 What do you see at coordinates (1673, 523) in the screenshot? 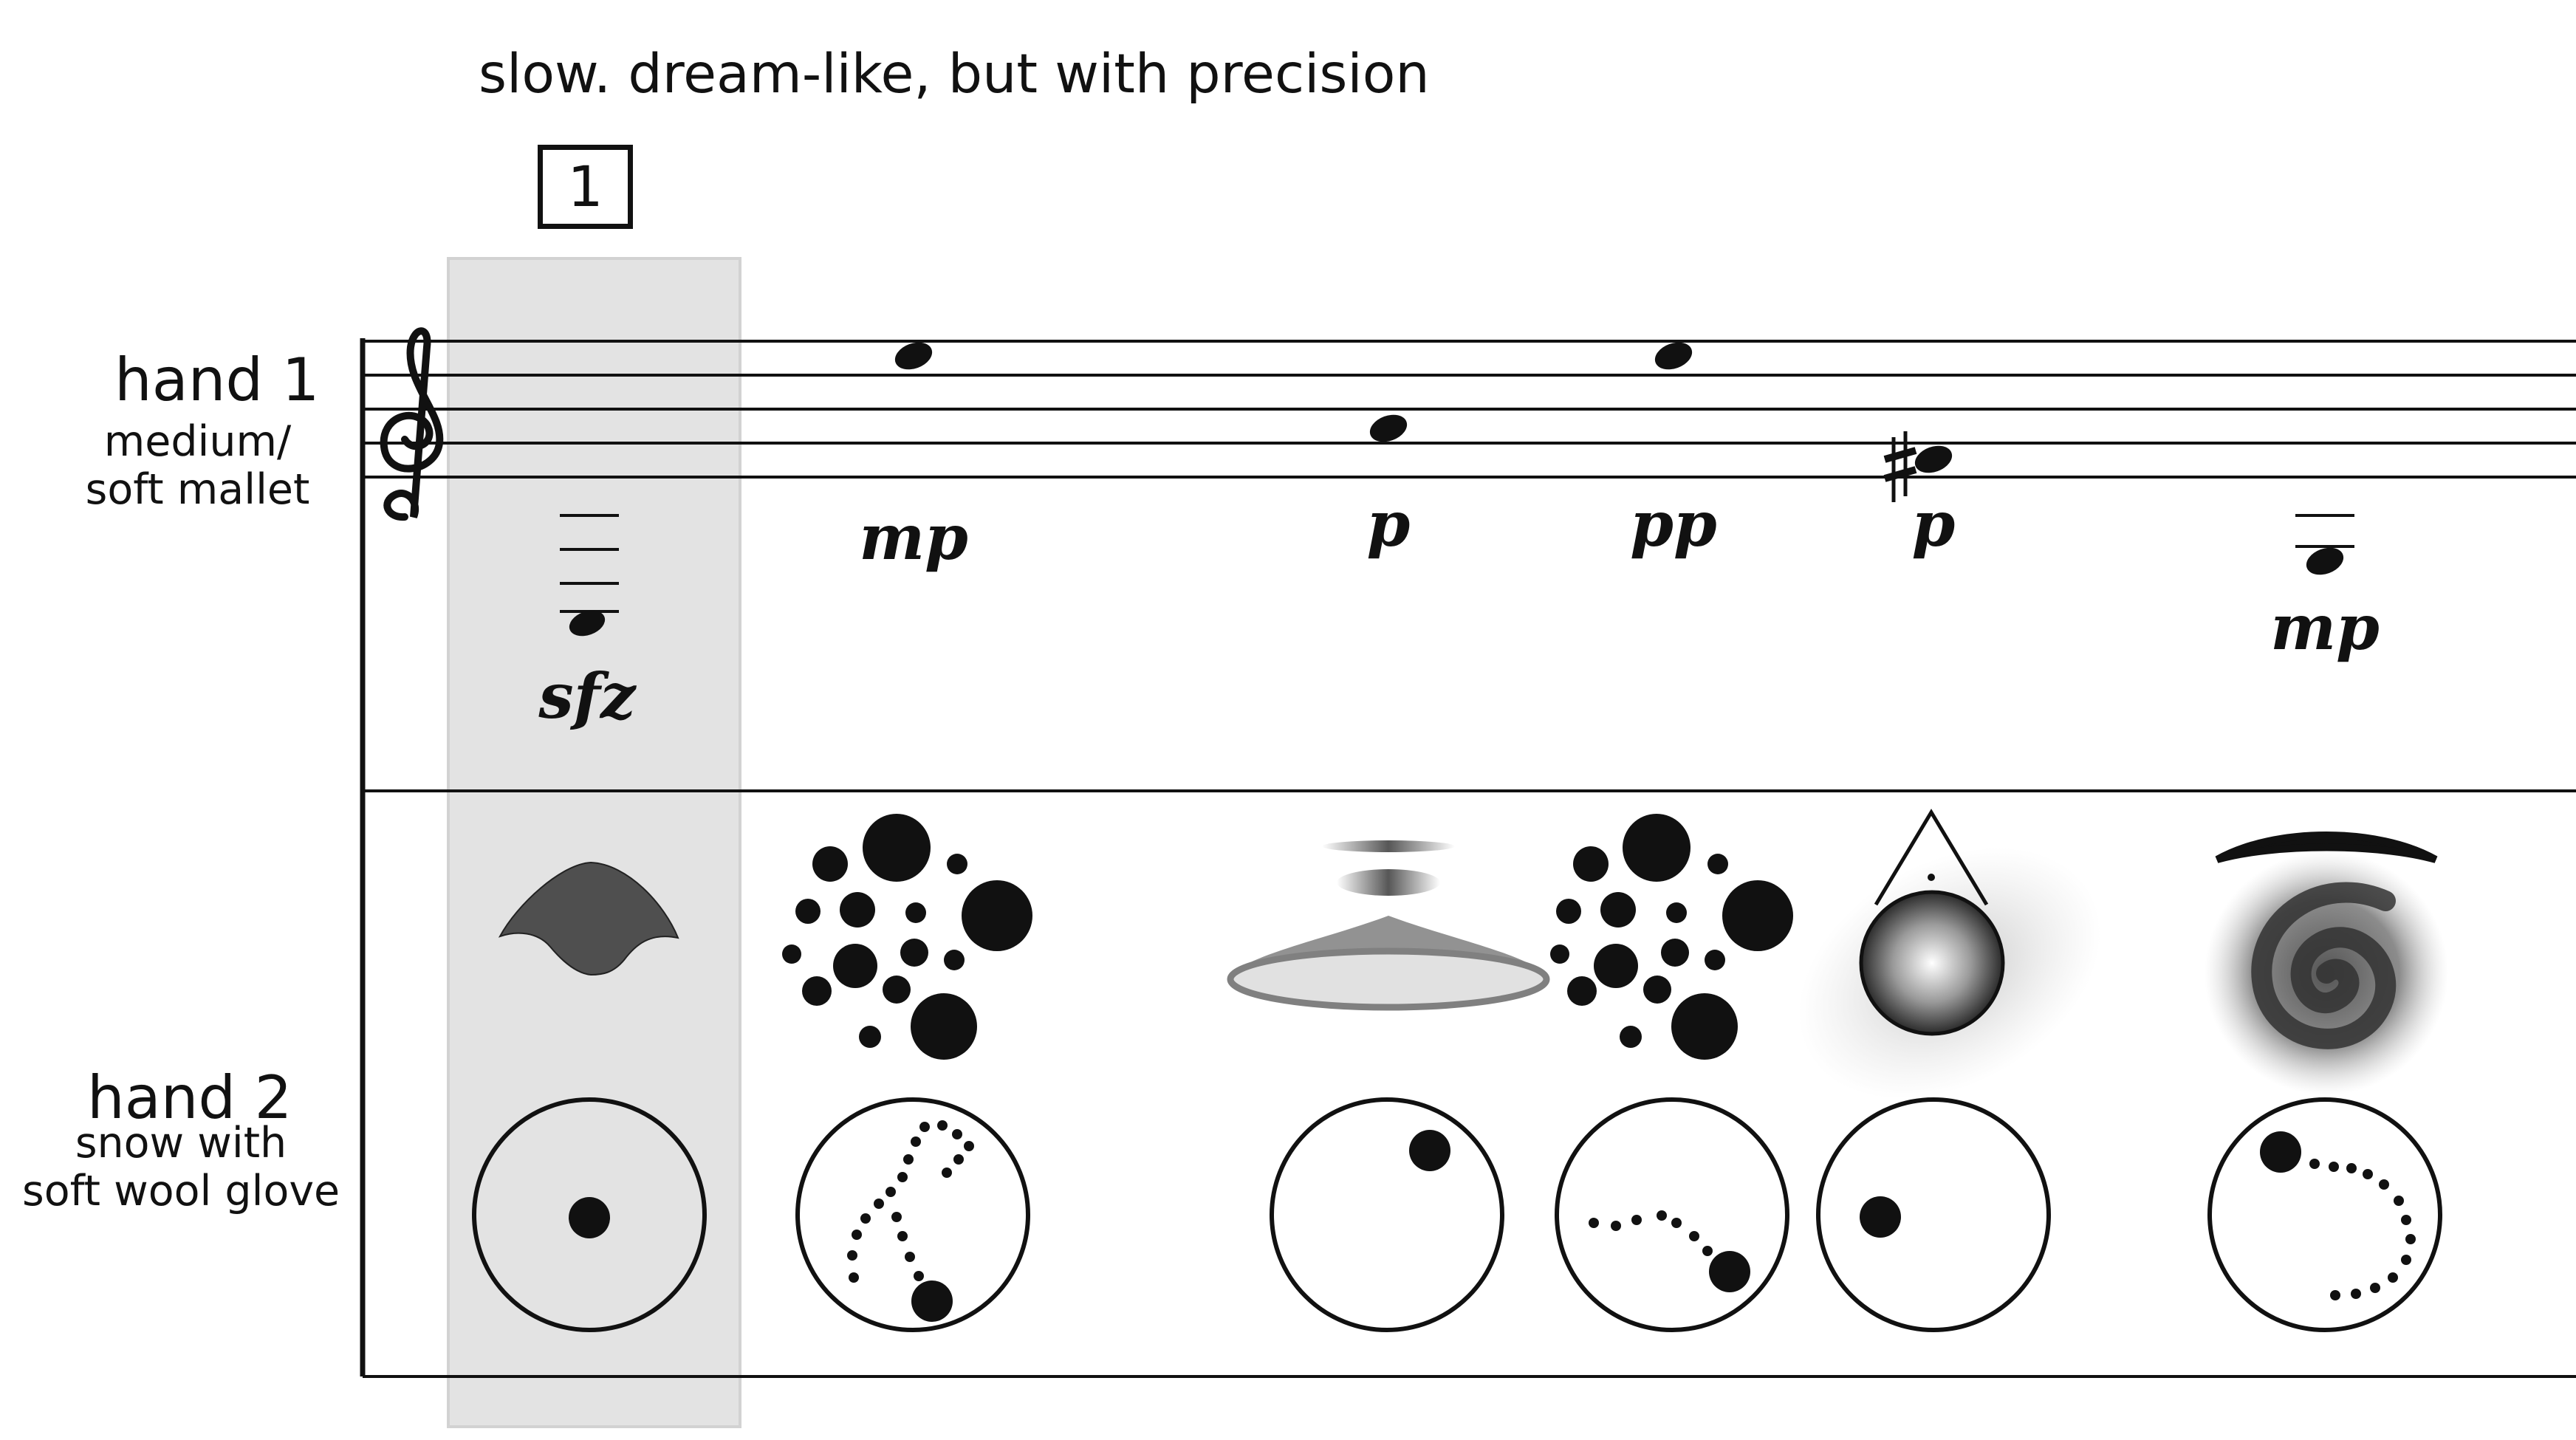
I see `dynamic-marking: pp` at bounding box center [1673, 523].